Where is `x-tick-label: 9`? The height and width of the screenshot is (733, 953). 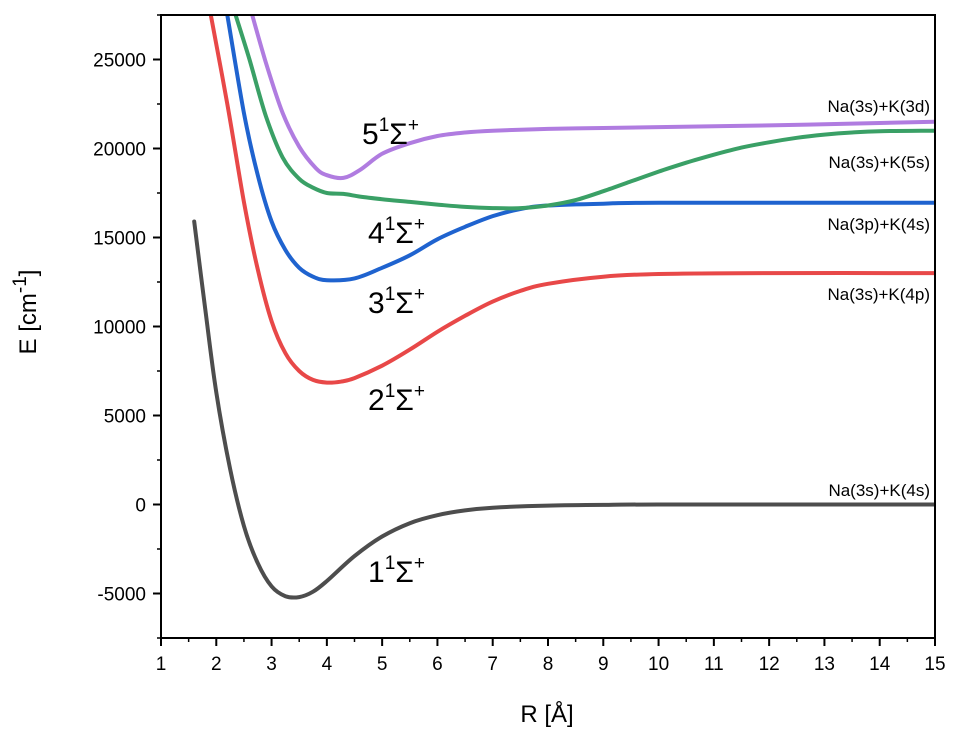 x-tick-label: 9 is located at coordinates (603, 664).